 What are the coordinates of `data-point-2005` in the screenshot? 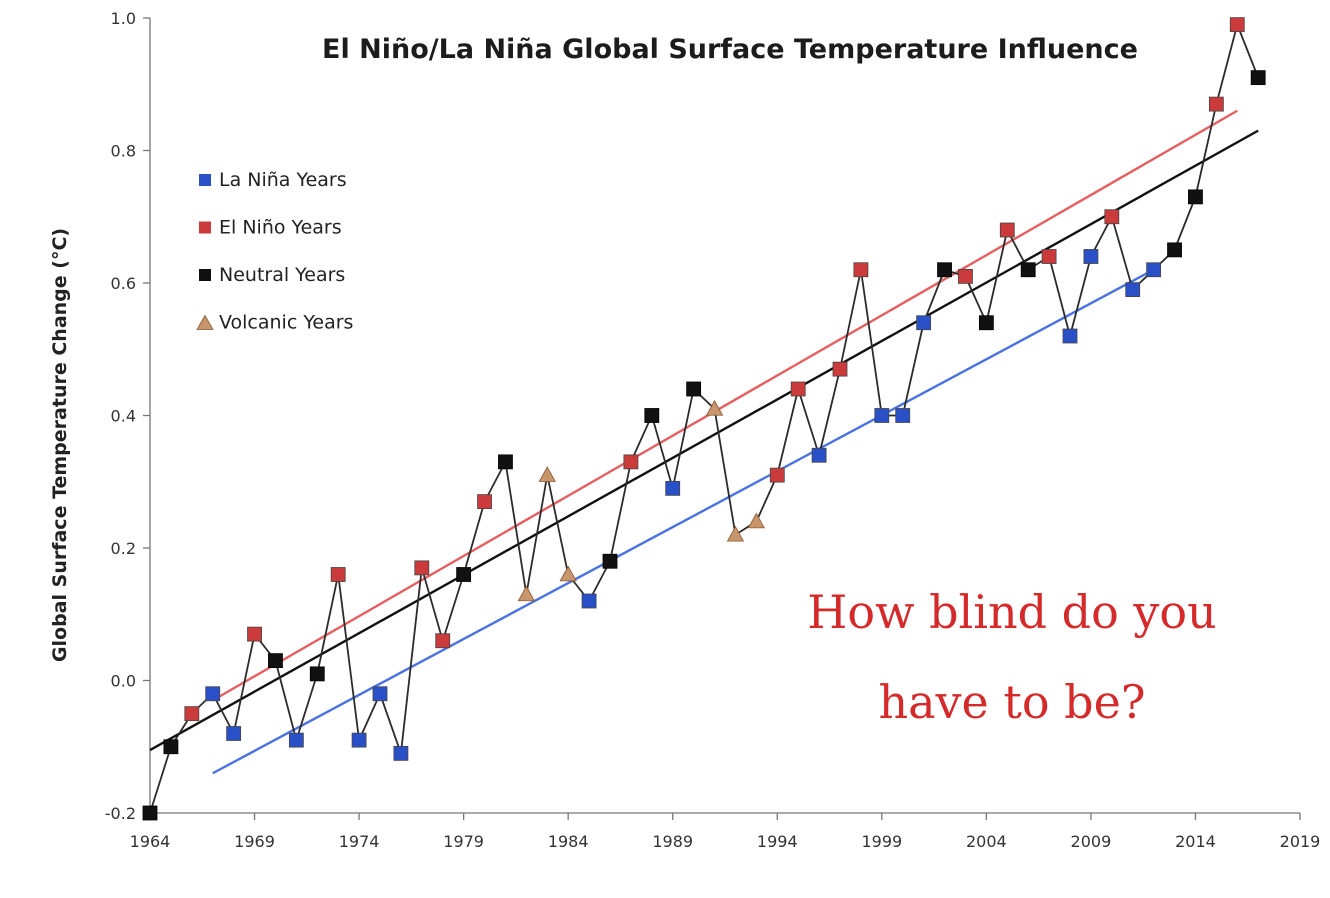 It's located at (1007, 230).